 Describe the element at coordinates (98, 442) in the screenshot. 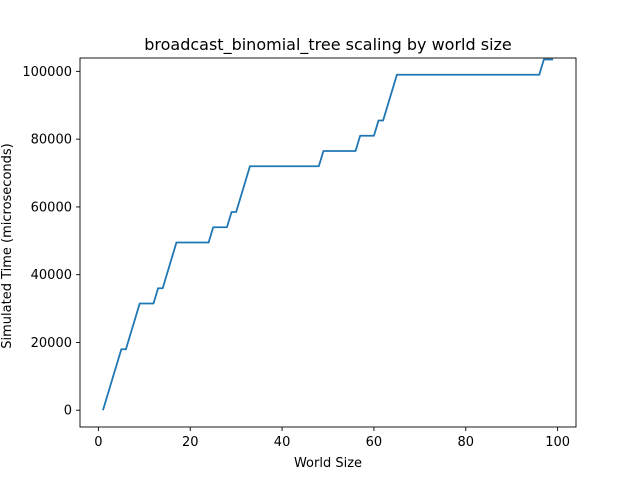

I see `x-tick-label: 0` at that location.